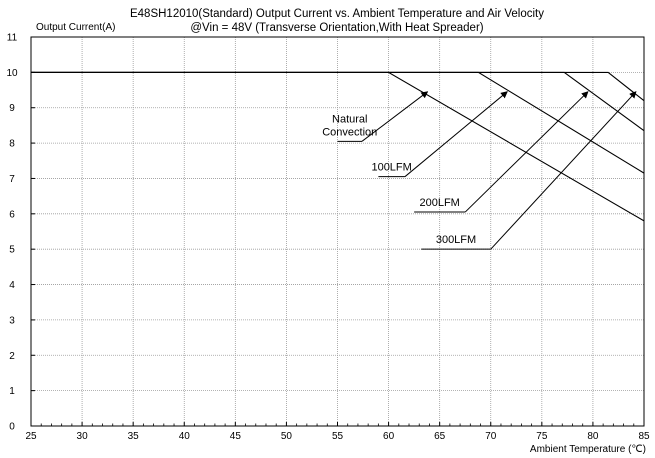 Image resolution: width=655 pixels, height=458 pixels. I want to click on x-tick-label: 40, so click(185, 436).